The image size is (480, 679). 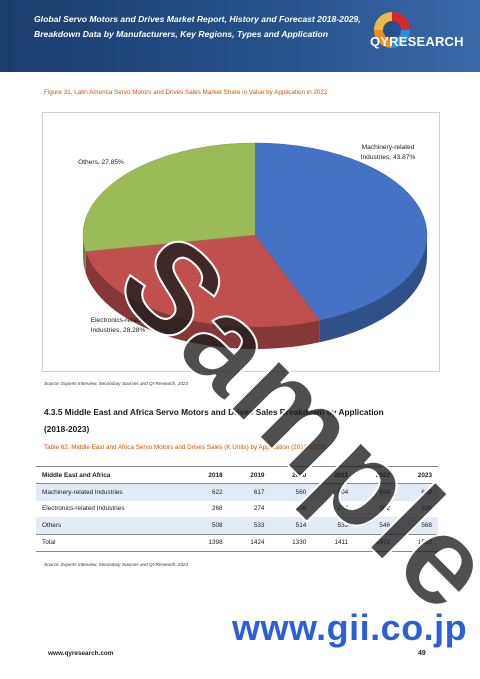 I want to click on table-cell: 1398, so click(x=207, y=542).